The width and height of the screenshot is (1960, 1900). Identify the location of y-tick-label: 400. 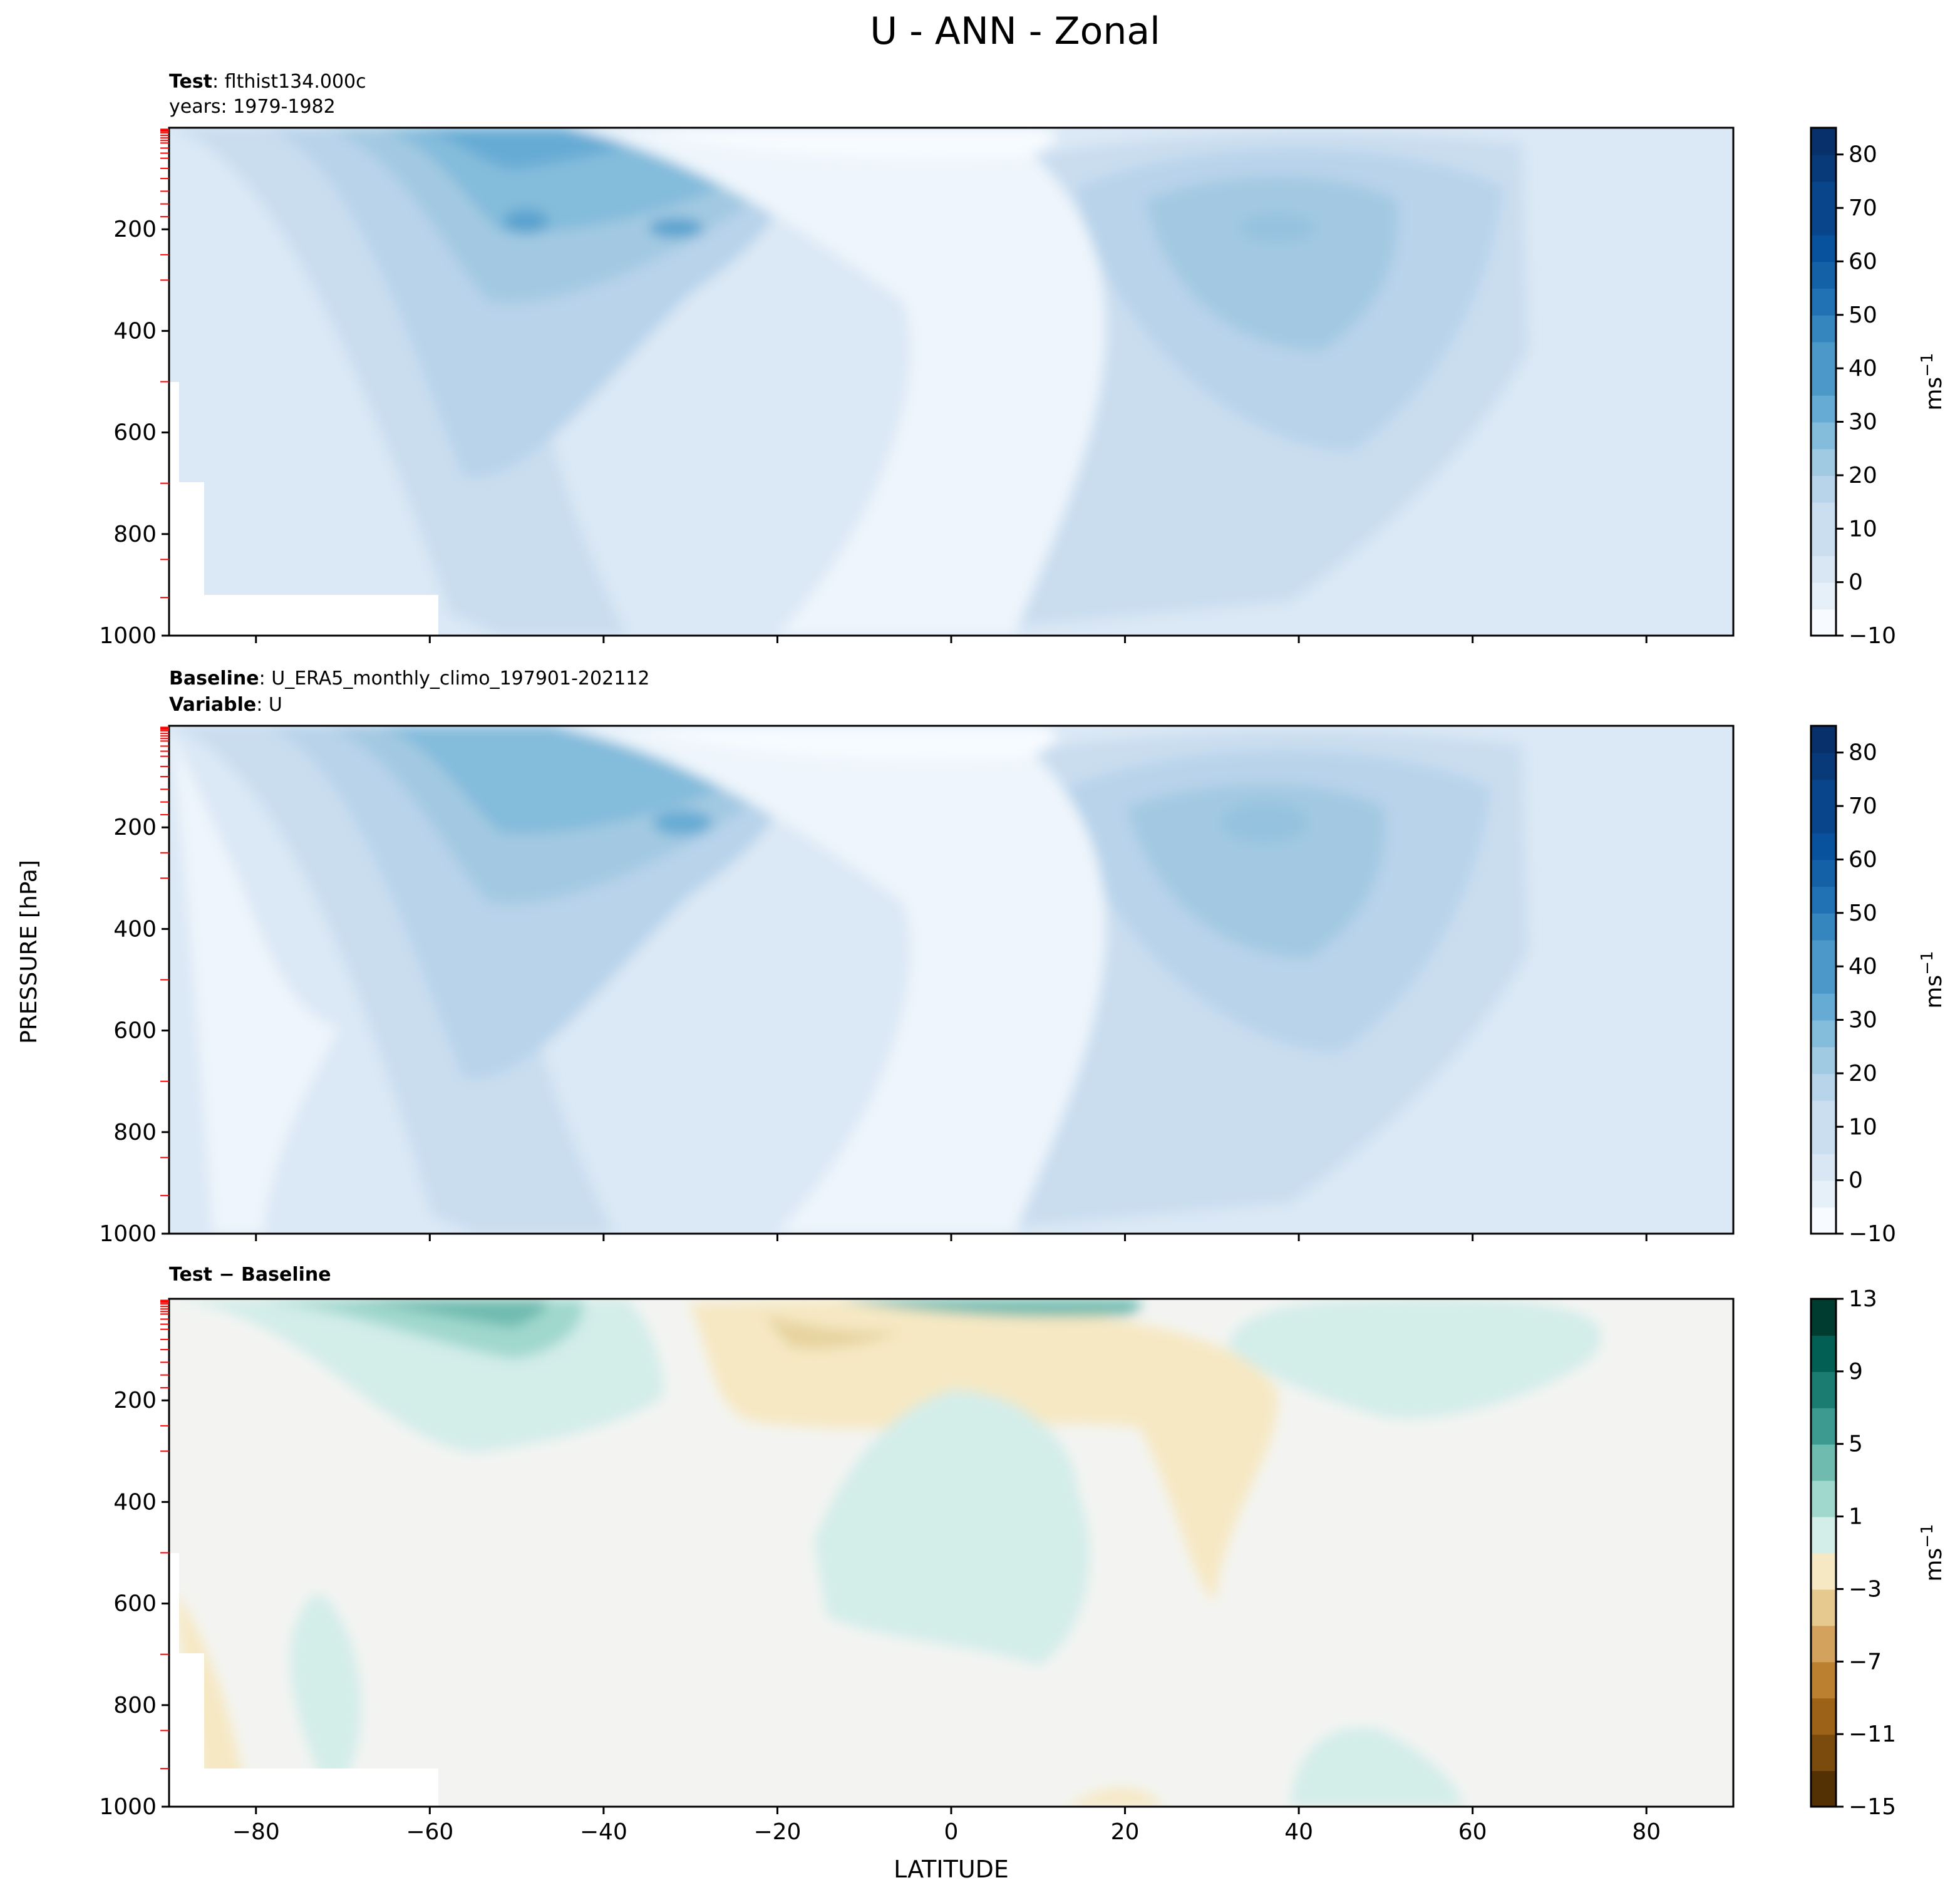
(135, 929).